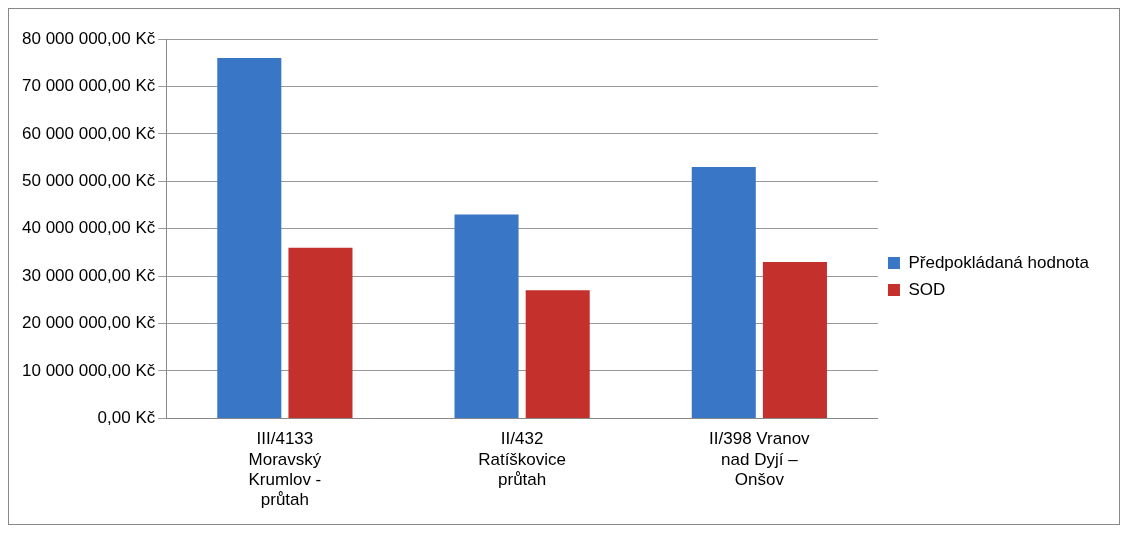 This screenshot has height=533, width=1130. Describe the element at coordinates (89, 370) in the screenshot. I see `y-tick-label: 10 000 000,00 Kč` at that location.